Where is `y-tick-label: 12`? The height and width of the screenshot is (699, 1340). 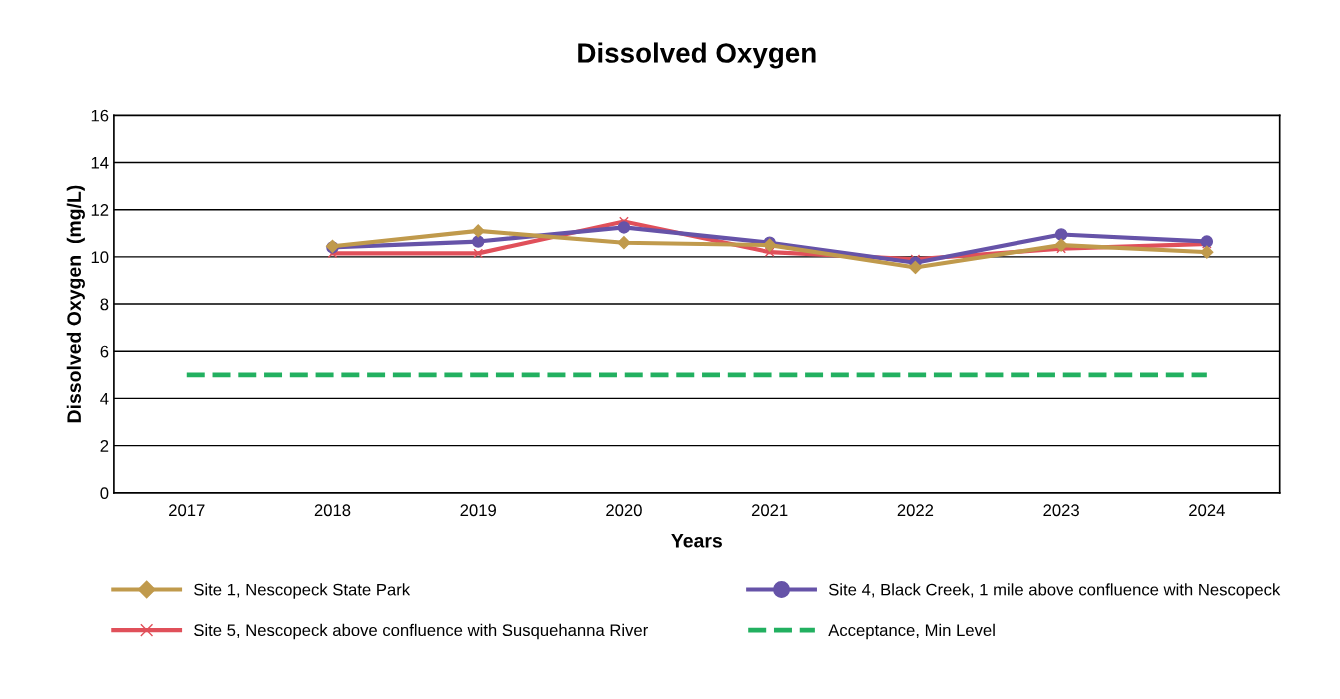
y-tick-label: 12 is located at coordinates (100, 210).